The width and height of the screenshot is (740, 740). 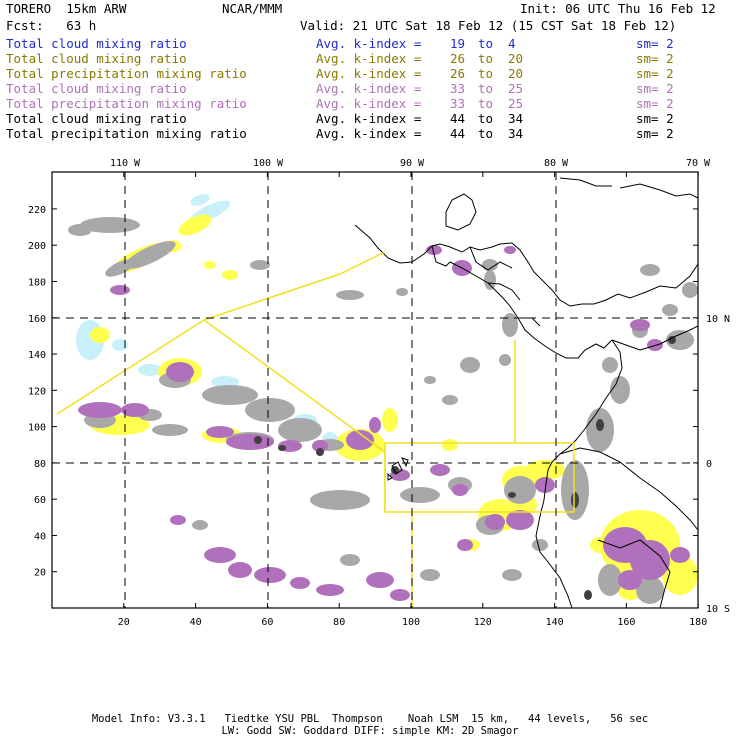 I want to click on coastline-south-america-west, so click(x=579, y=473).